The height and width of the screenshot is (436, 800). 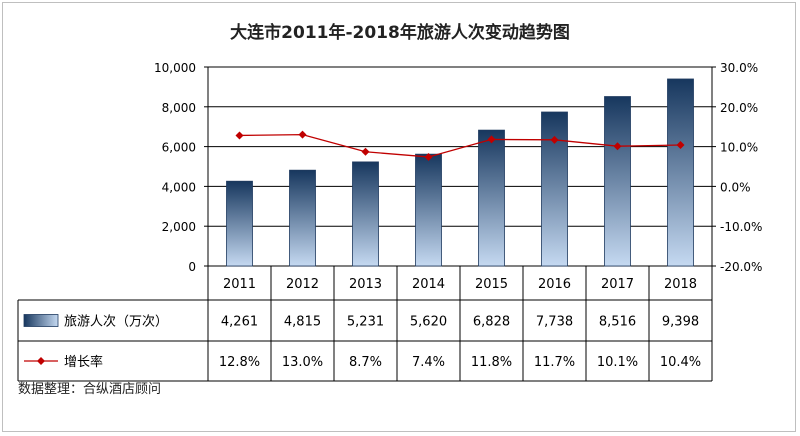 What do you see at coordinates (365, 151) in the screenshot?
I see `growth-rate-point-2013` at bounding box center [365, 151].